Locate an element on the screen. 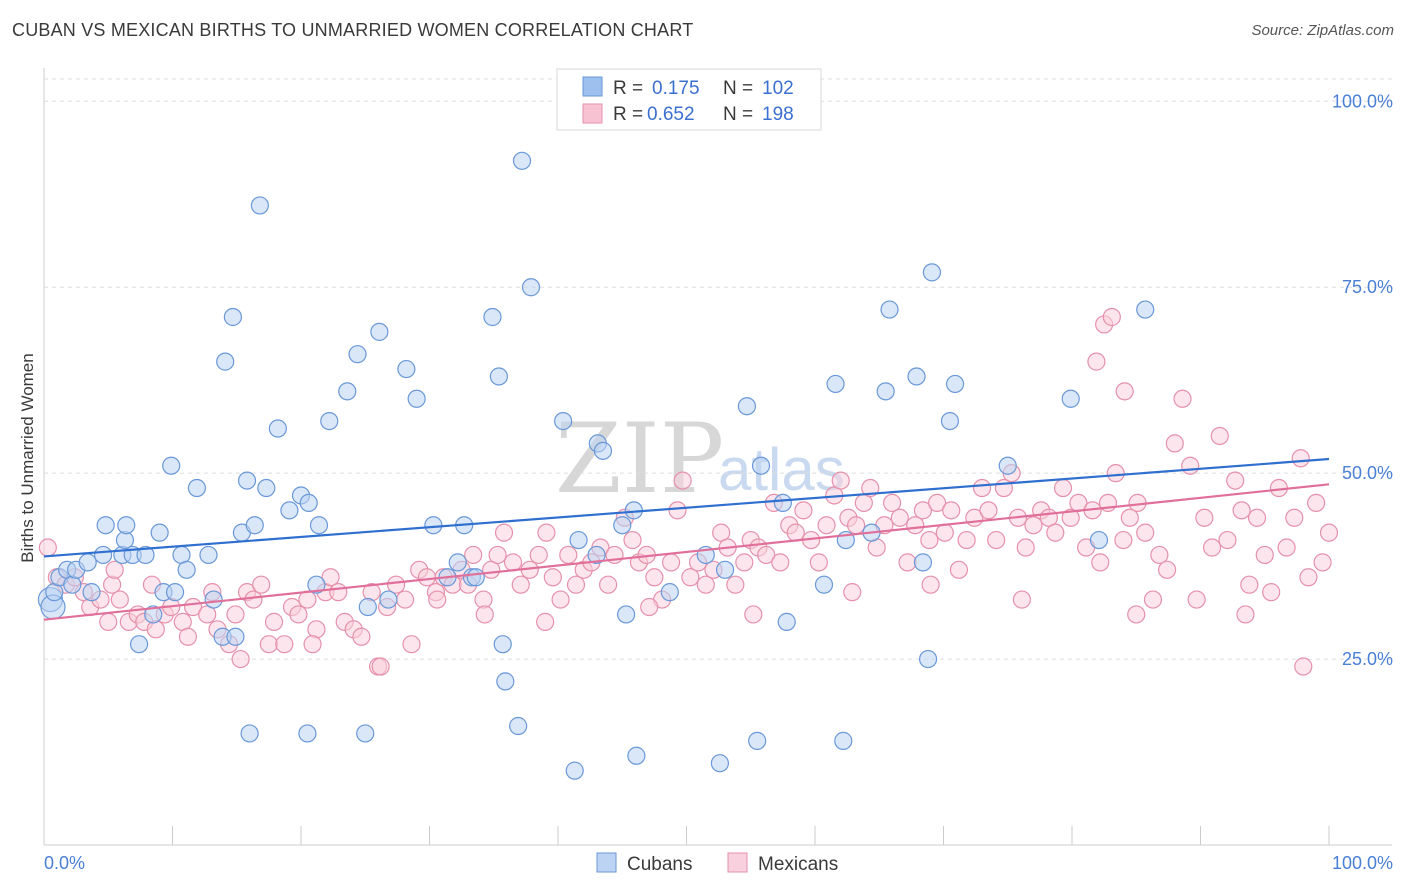  y-tick-label: 25.0% is located at coordinates (1367, 659).